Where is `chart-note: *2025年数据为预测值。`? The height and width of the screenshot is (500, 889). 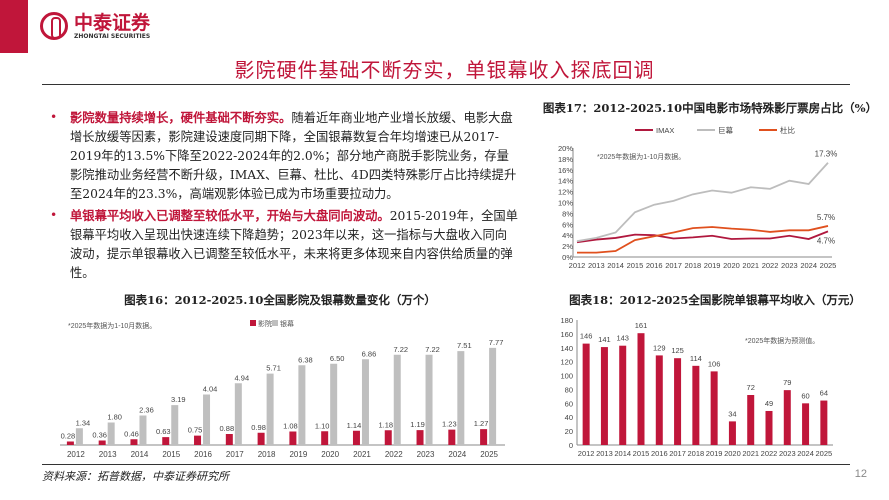
chart-note: *2025年数据为预测值。 is located at coordinates (782, 340).